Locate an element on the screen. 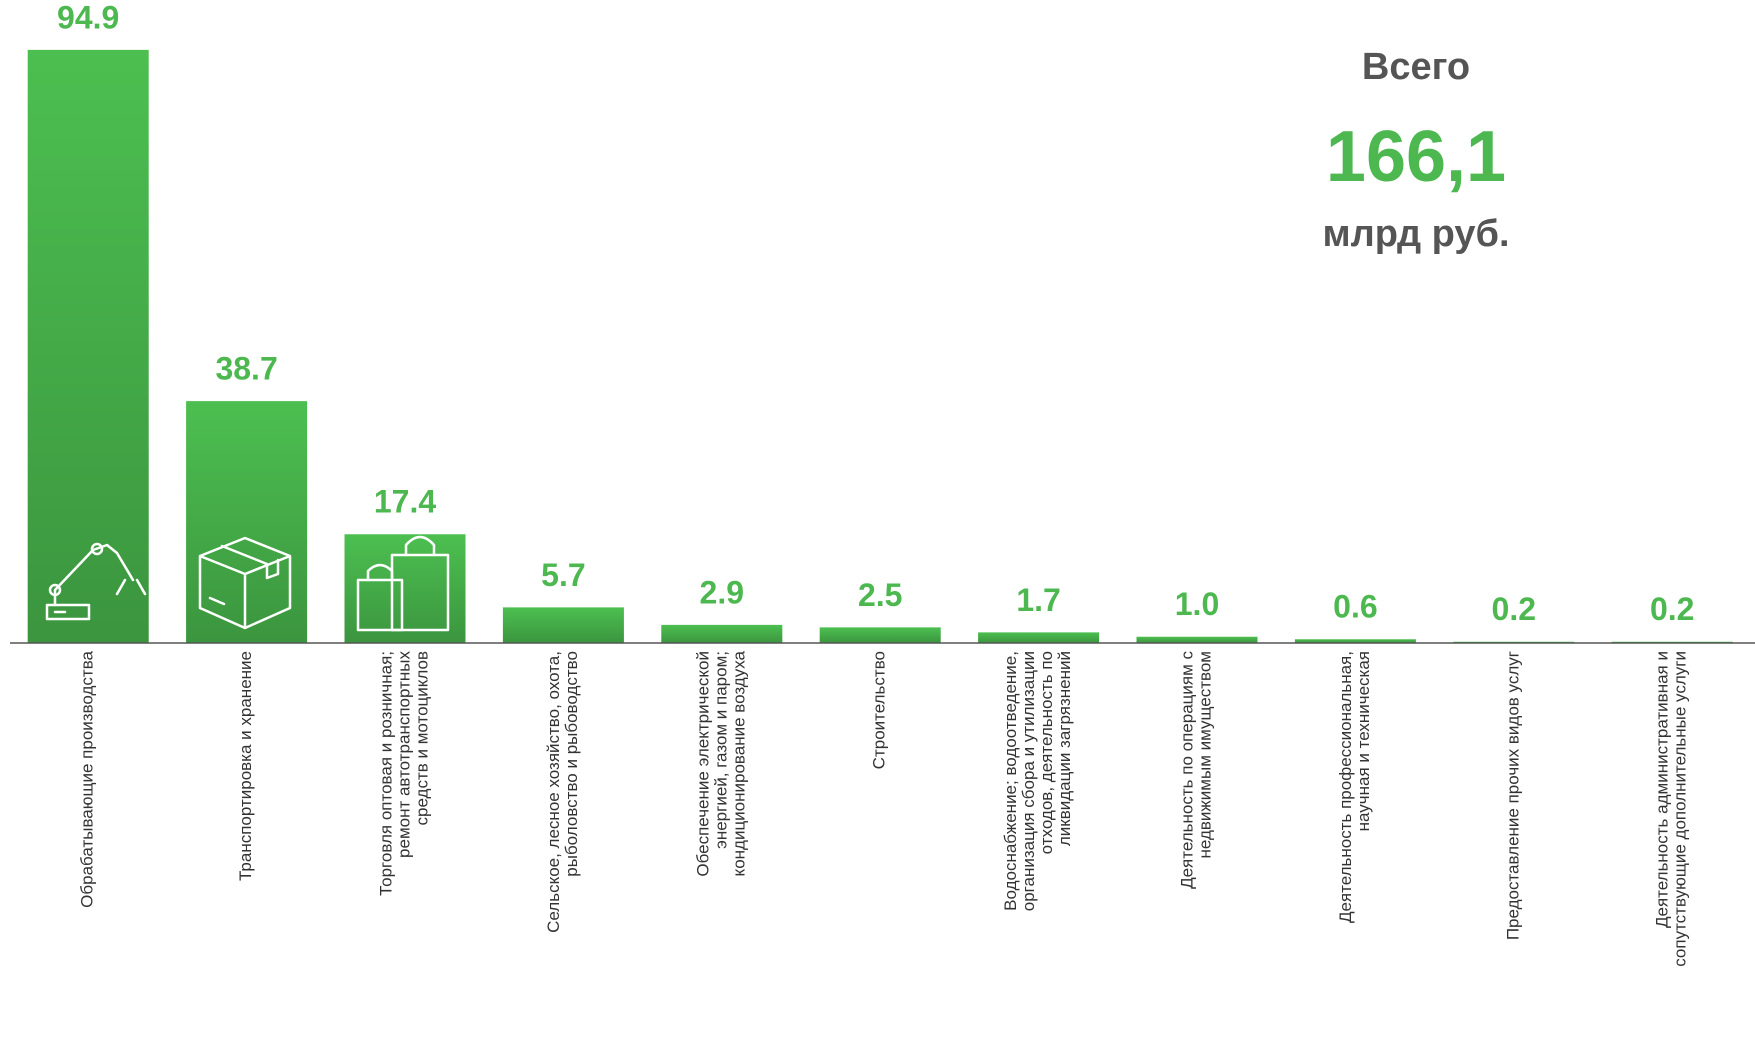 The image size is (1755, 1047). x-tick-label: организация сбора и утилизации is located at coordinates (1028, 781).